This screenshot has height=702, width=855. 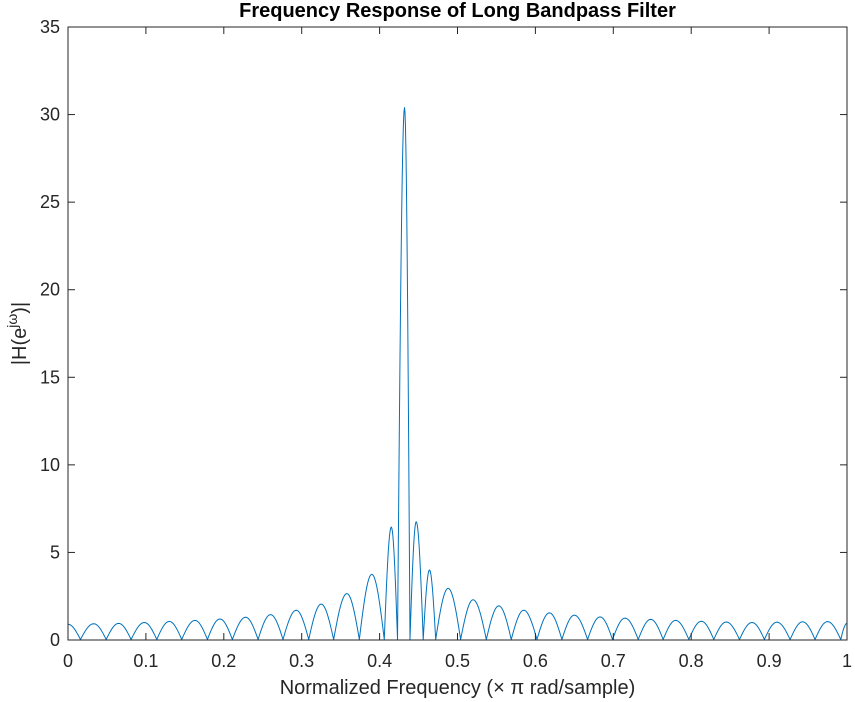 What do you see at coordinates (457, 661) in the screenshot?
I see `x-tick-label: 0.5` at bounding box center [457, 661].